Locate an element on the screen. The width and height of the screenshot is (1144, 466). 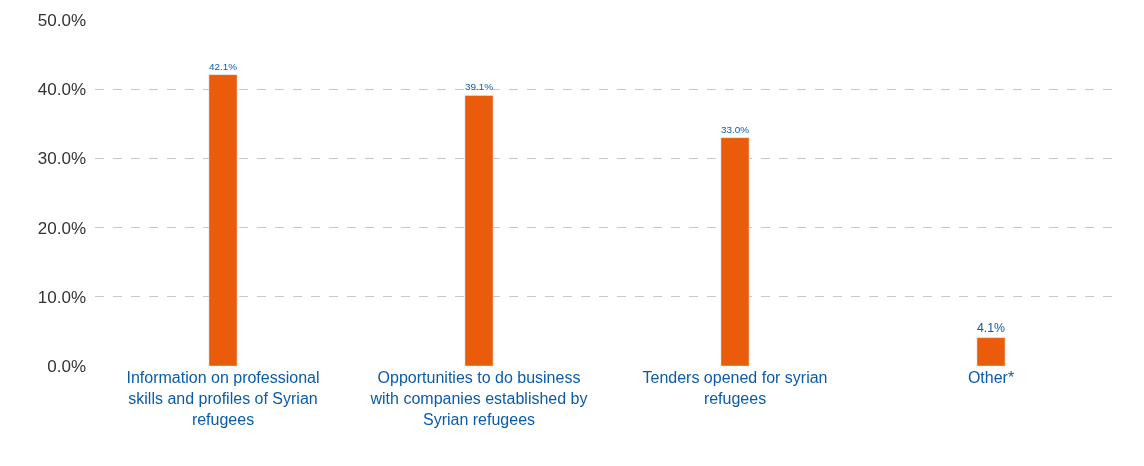
y-tick-label: 40.0% is located at coordinates (61, 90).